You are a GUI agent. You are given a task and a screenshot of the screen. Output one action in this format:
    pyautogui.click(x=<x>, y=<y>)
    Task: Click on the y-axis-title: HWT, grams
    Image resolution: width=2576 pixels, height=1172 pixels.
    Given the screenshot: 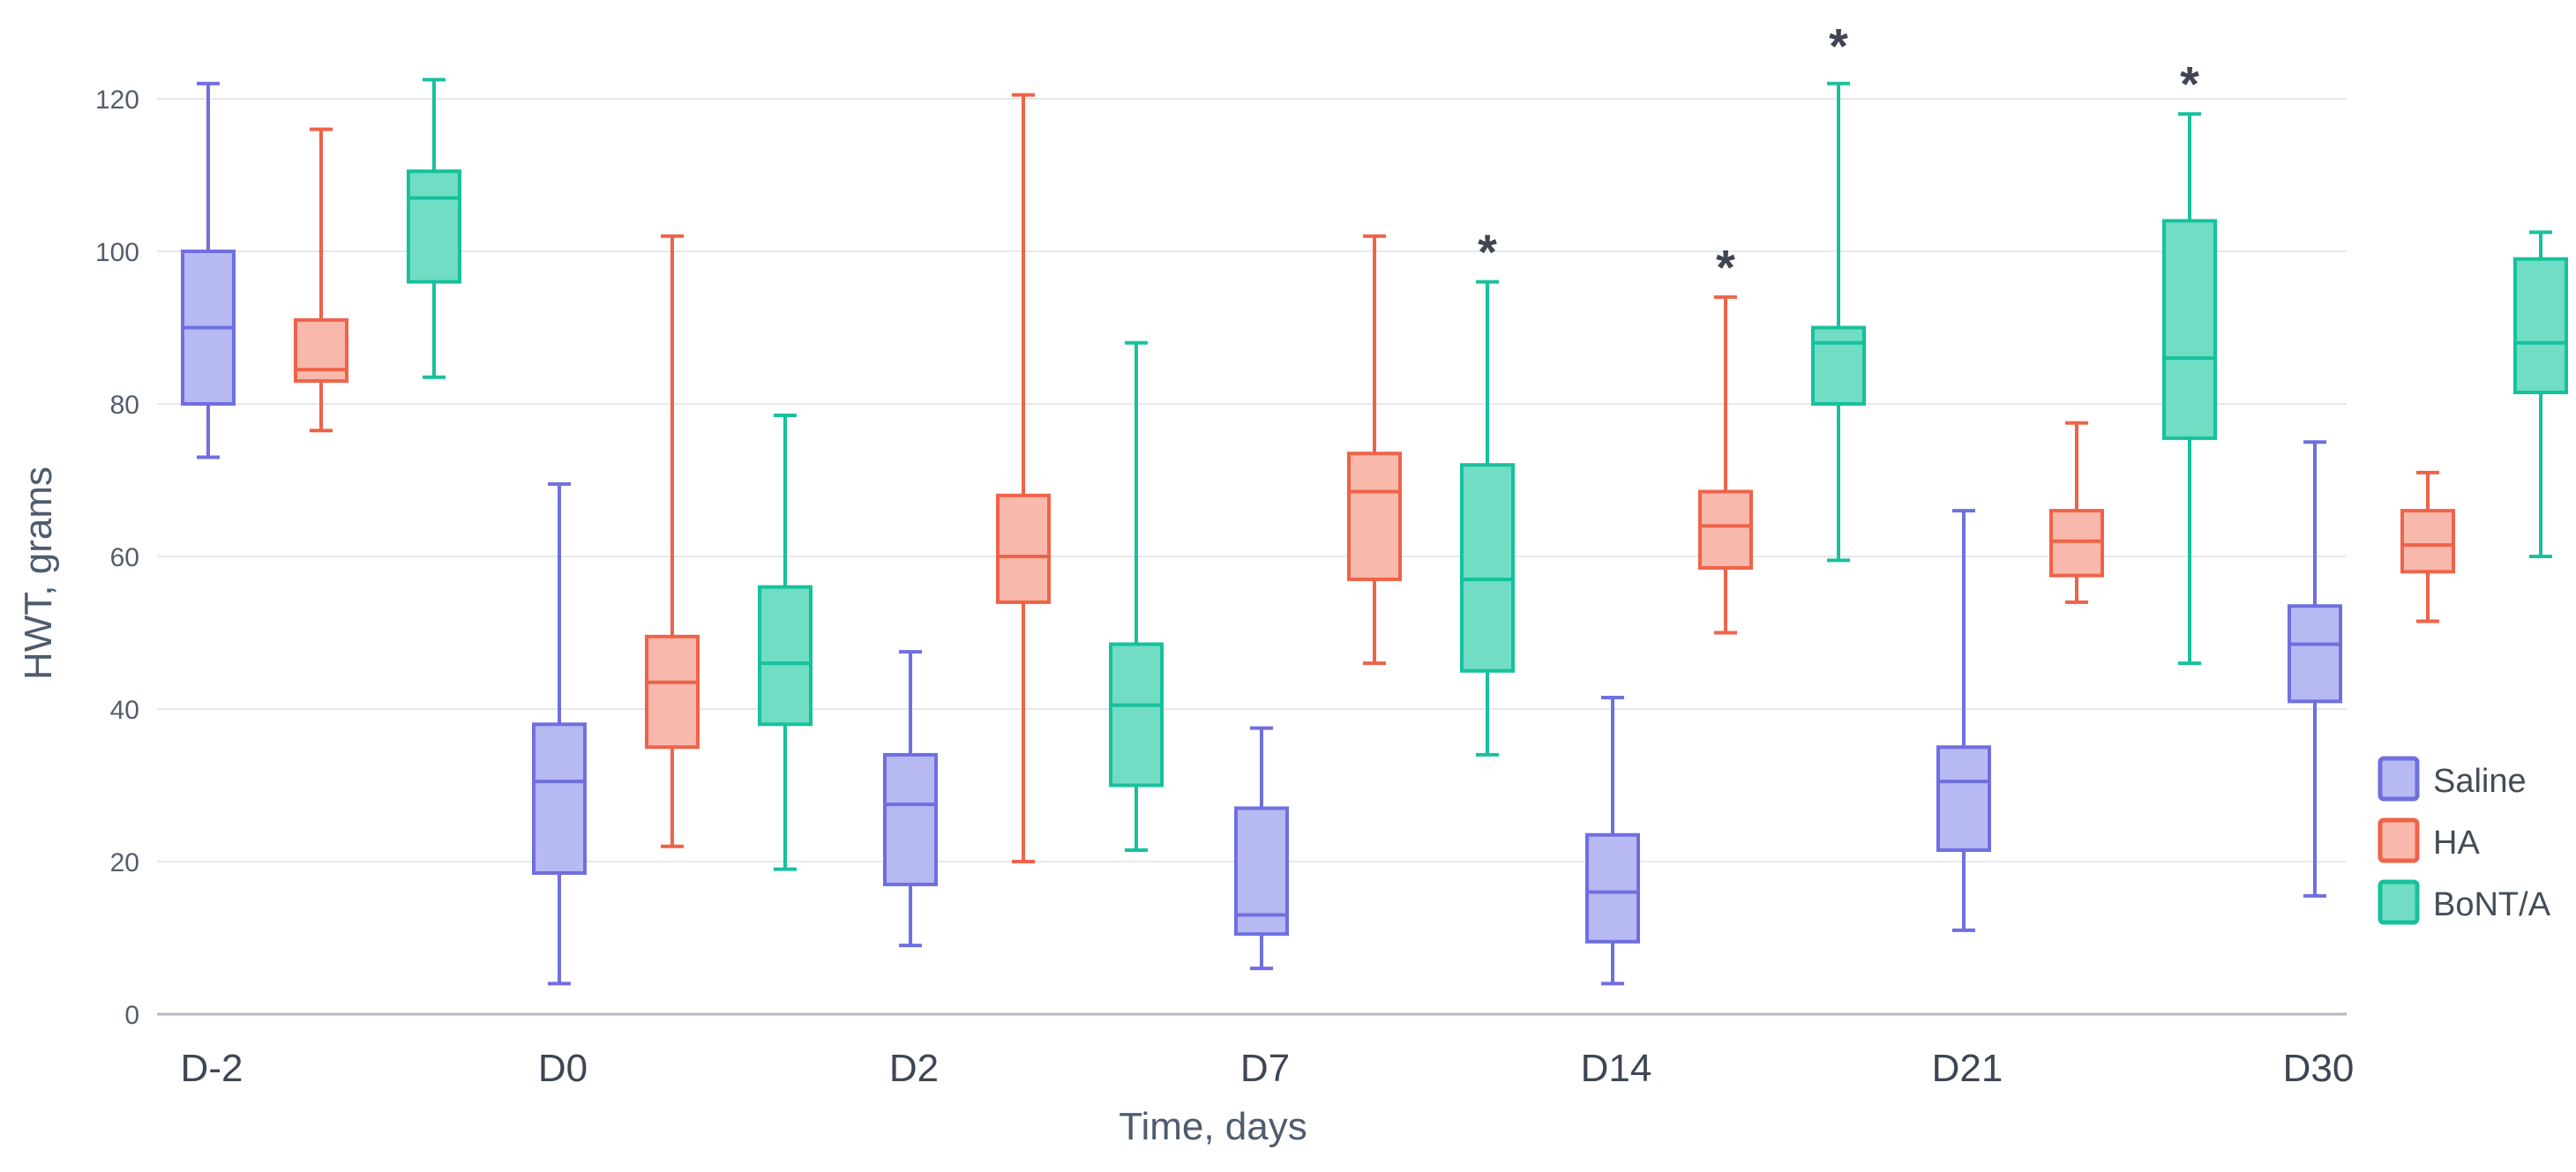 What is the action you would take?
    pyautogui.click(x=39, y=573)
    